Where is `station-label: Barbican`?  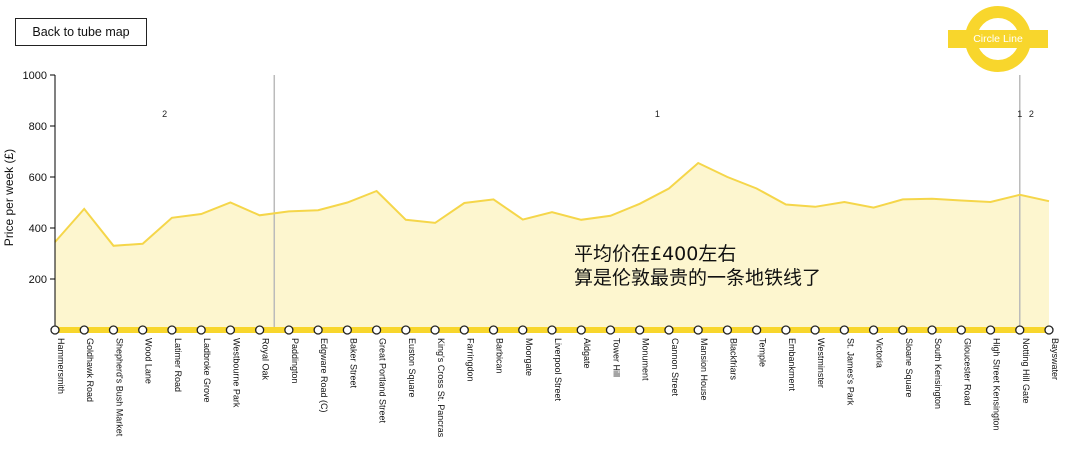
station-label: Barbican is located at coordinates (500, 356).